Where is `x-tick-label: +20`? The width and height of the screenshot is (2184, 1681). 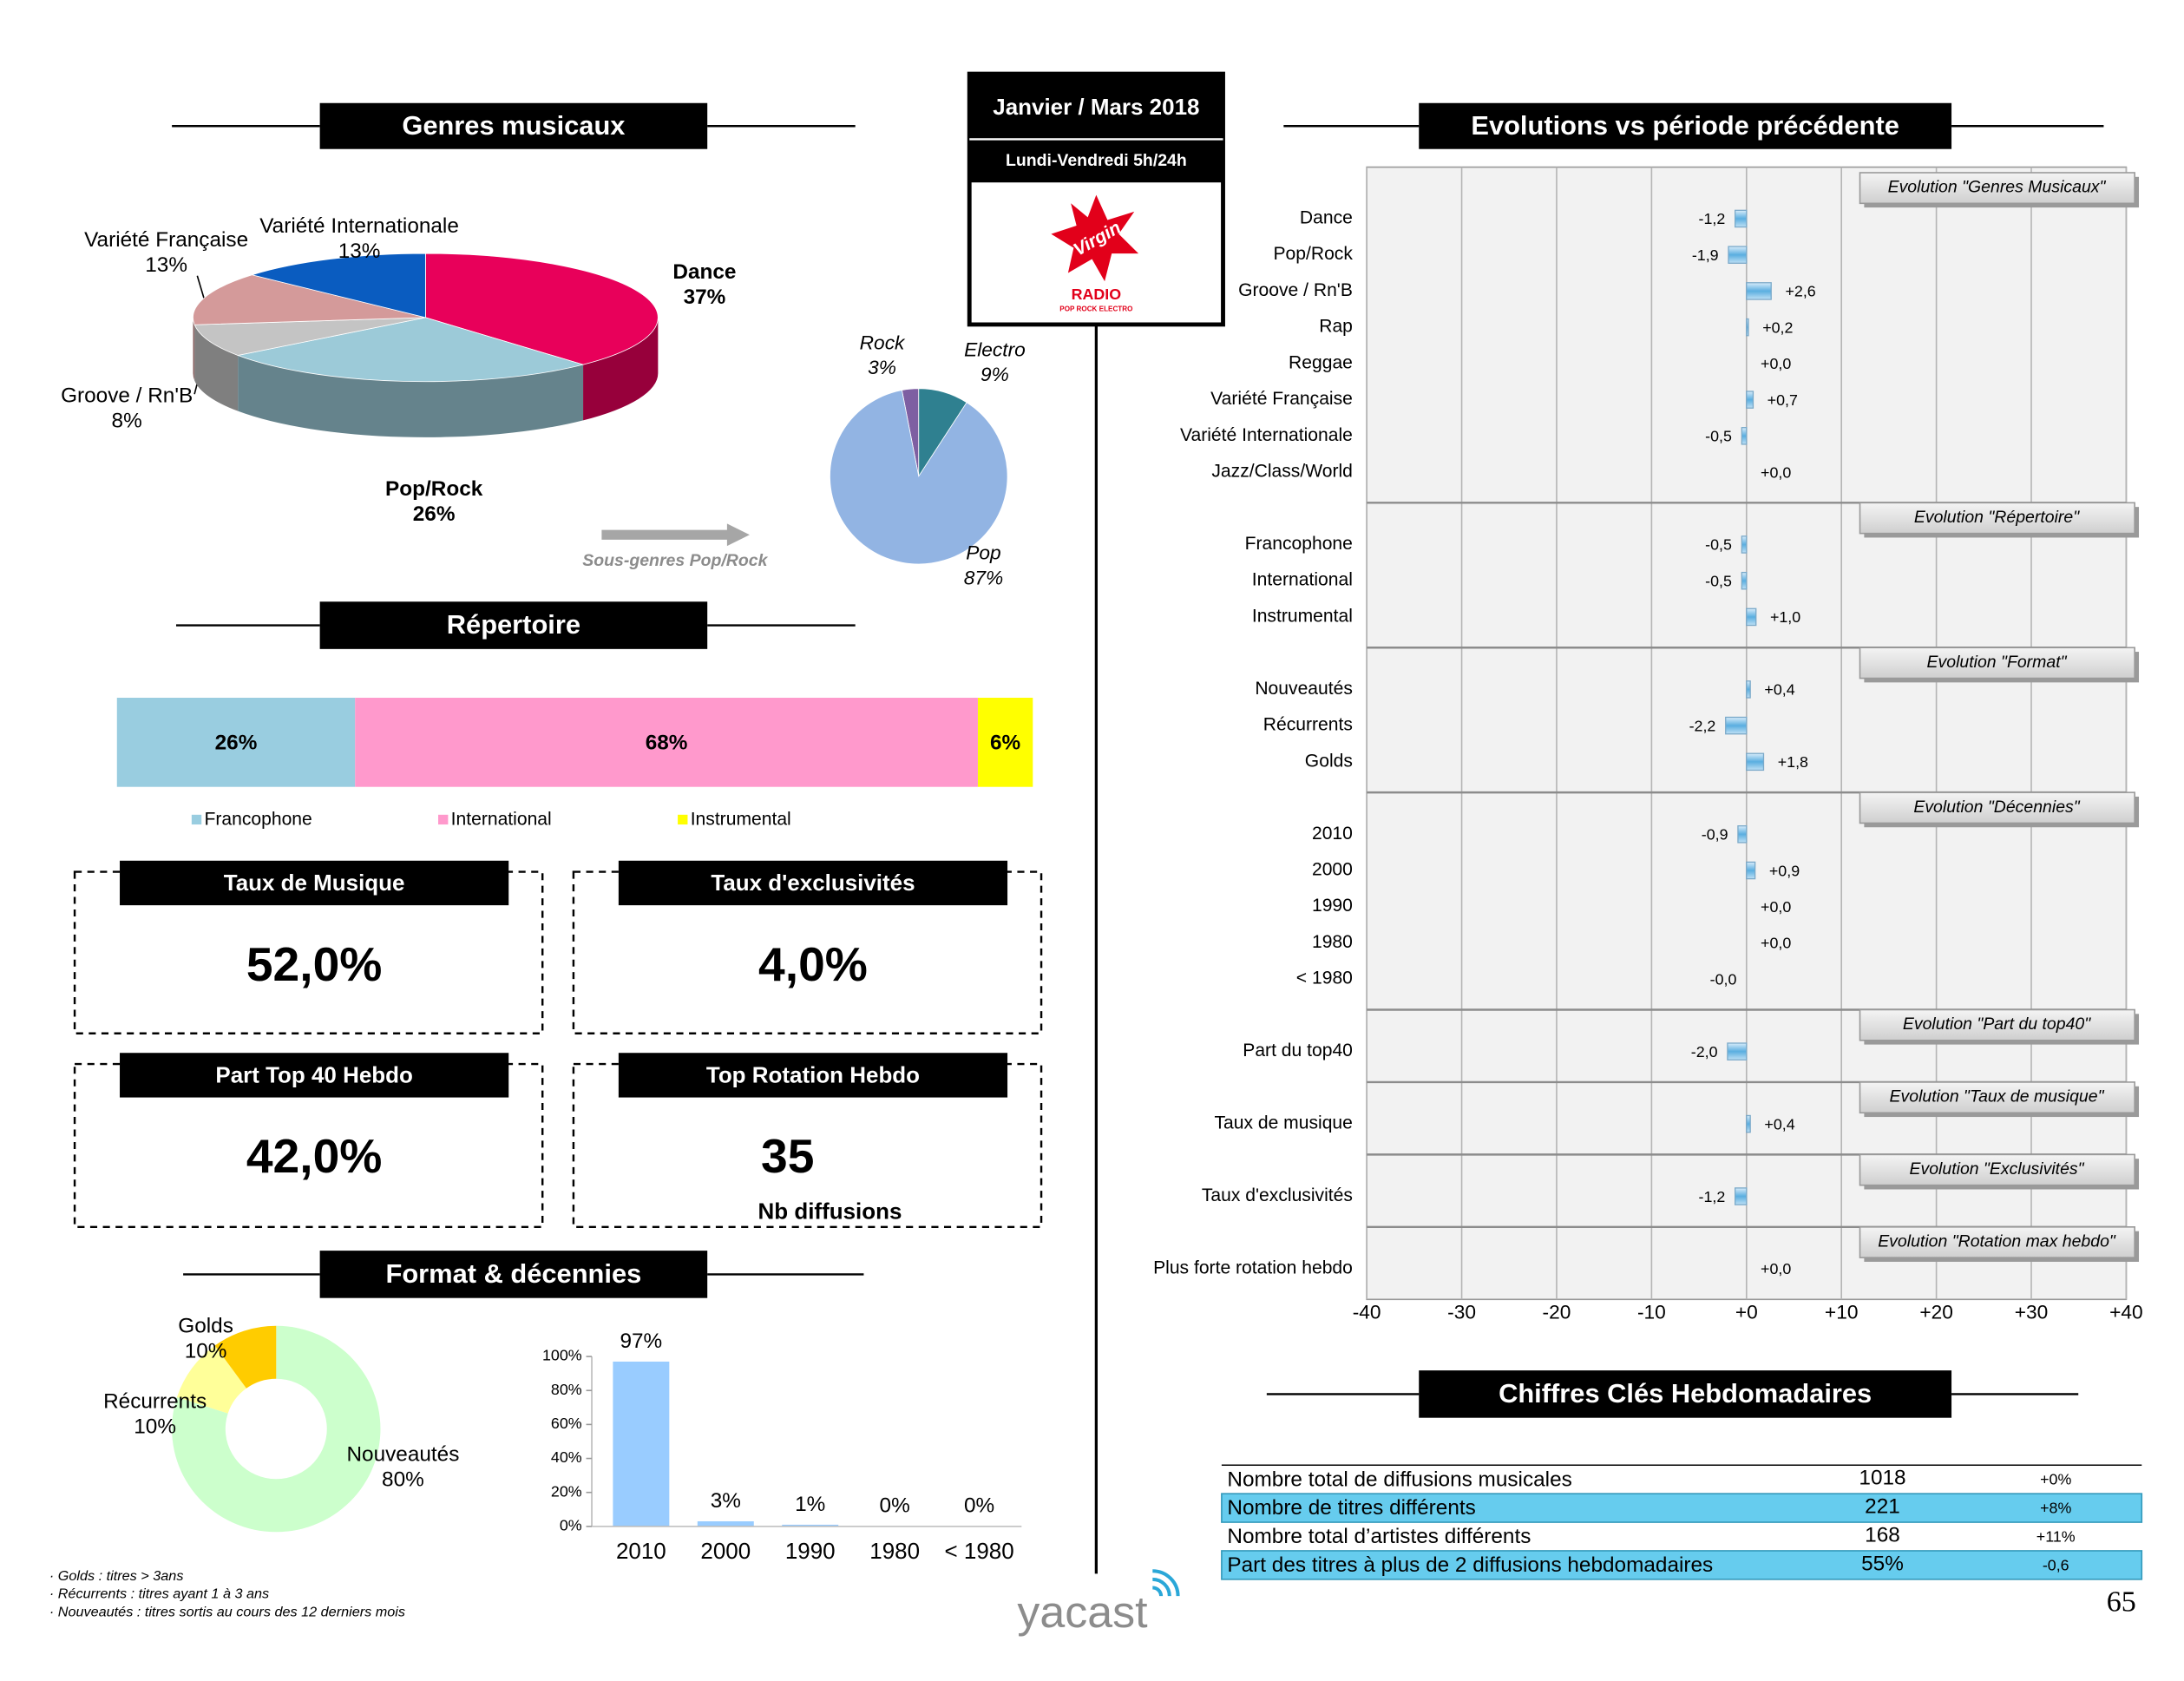
x-tick-label: +20 is located at coordinates (1936, 1312).